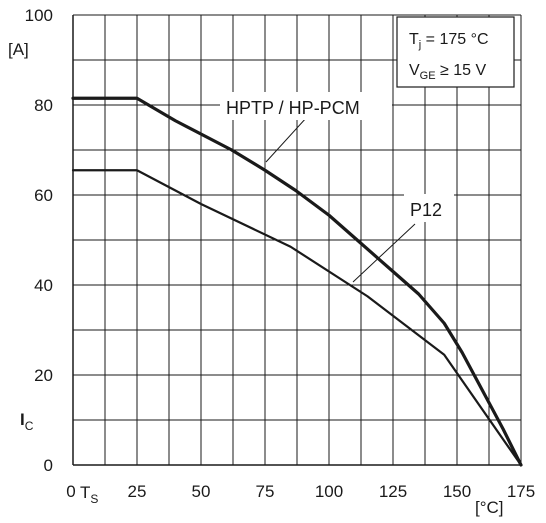  I want to click on x-tick-label: 50, so click(201, 491).